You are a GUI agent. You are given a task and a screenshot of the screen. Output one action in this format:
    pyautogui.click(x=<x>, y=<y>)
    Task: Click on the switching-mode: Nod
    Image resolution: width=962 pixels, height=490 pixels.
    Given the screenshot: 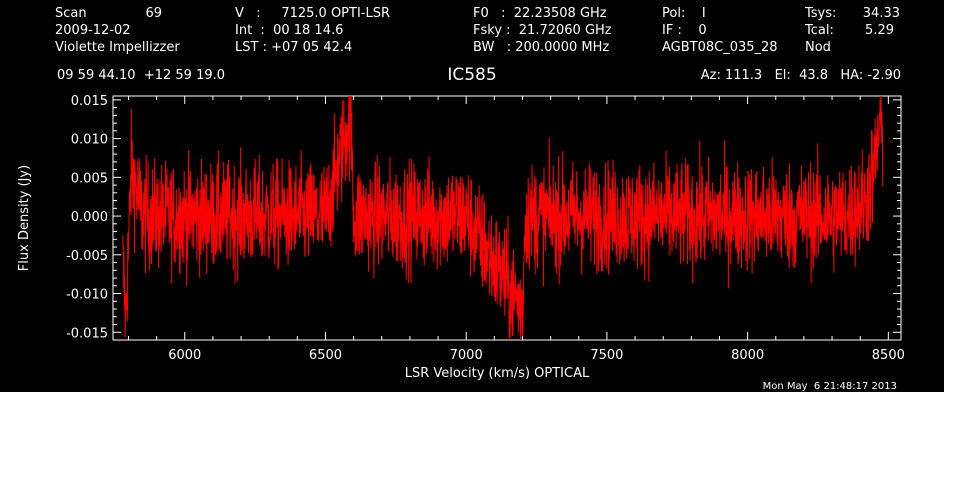 What is the action you would take?
    pyautogui.click(x=818, y=47)
    